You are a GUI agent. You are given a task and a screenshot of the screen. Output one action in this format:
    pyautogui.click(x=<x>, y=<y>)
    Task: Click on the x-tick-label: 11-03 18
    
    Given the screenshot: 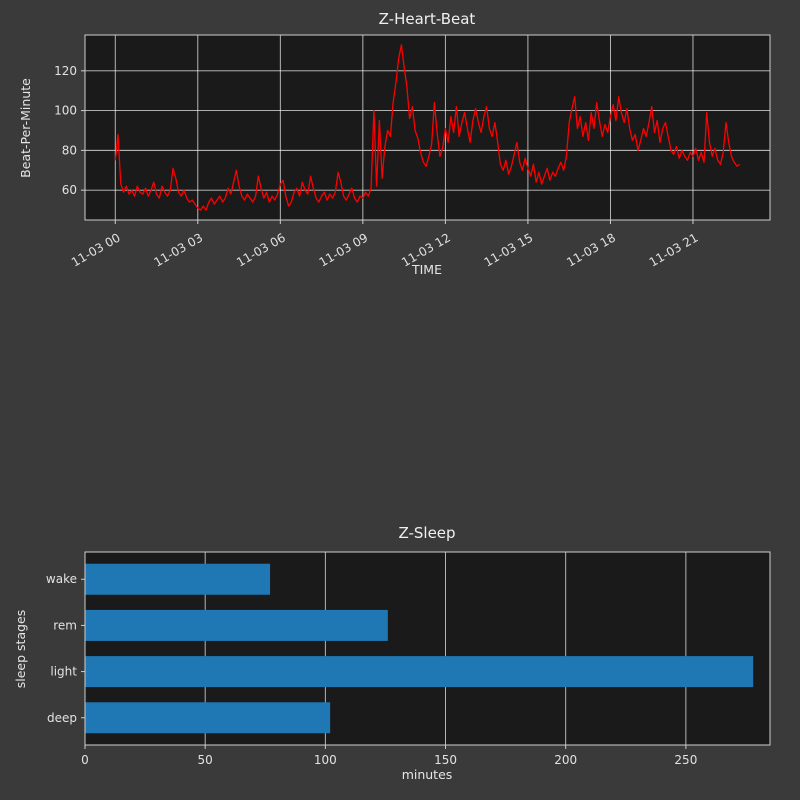 What is the action you would take?
    pyautogui.click(x=591, y=249)
    